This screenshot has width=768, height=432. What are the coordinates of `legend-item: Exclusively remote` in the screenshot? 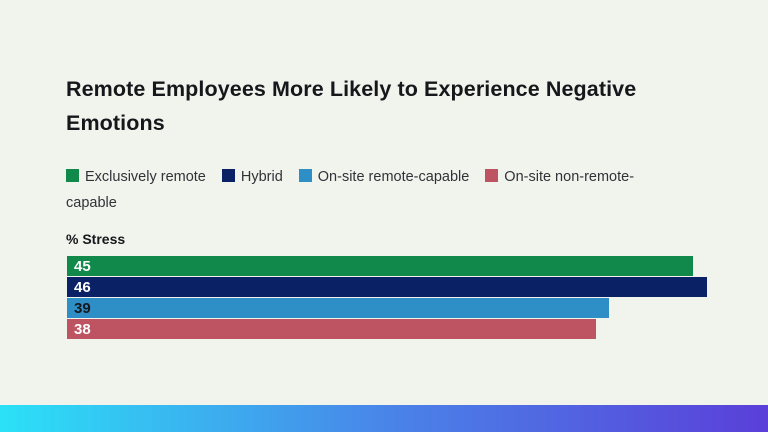 It's located at (136, 177).